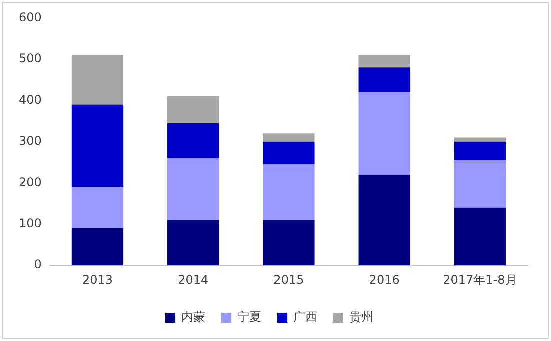 This screenshot has height=341, width=551. What do you see at coordinates (30, 223) in the screenshot?
I see `y-tick-label: 100` at bounding box center [30, 223].